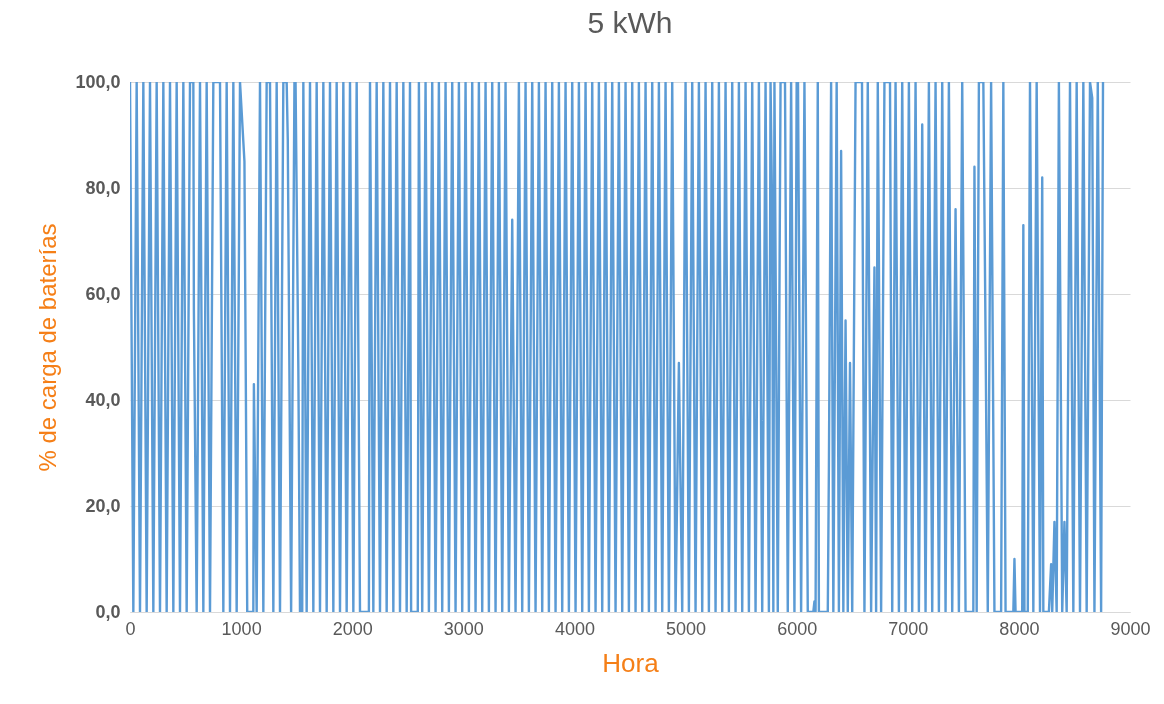 Image resolution: width=1164 pixels, height=704 pixels. I want to click on x-tick-label: 0, so click(130, 628).